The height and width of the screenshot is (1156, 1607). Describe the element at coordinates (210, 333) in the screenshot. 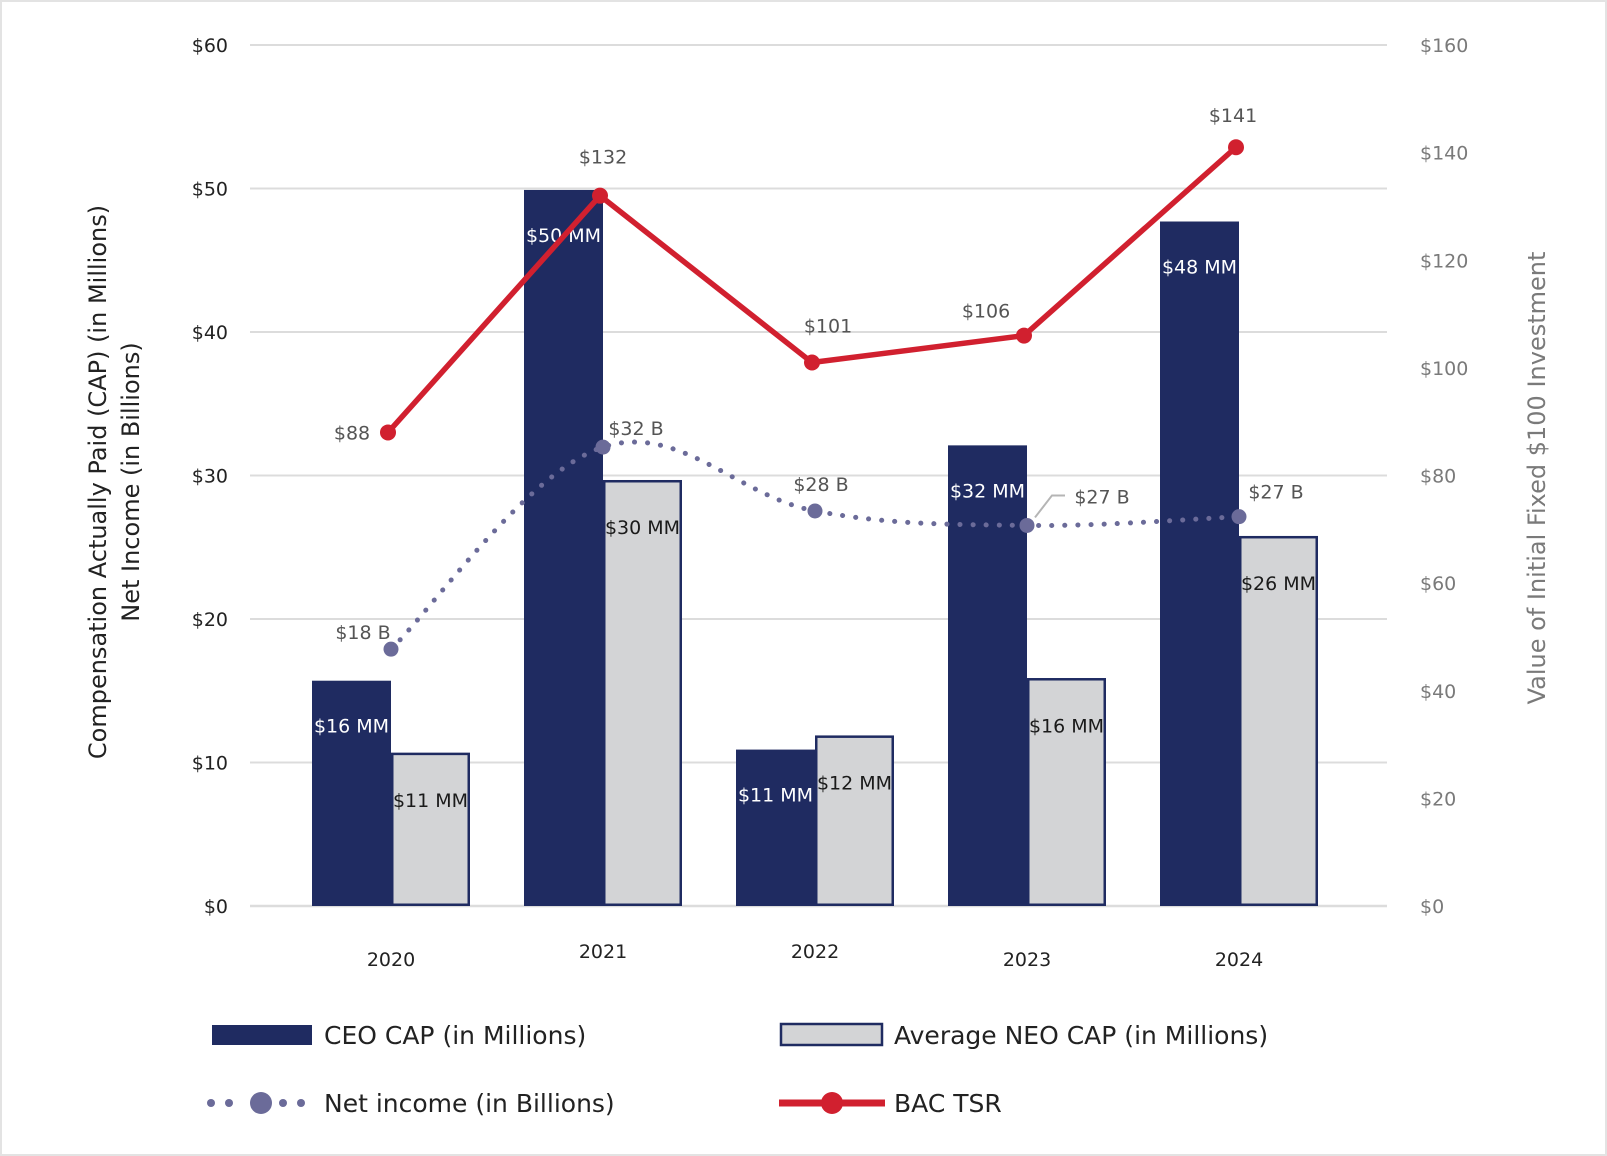

I see `left-tick-label: $40` at that location.